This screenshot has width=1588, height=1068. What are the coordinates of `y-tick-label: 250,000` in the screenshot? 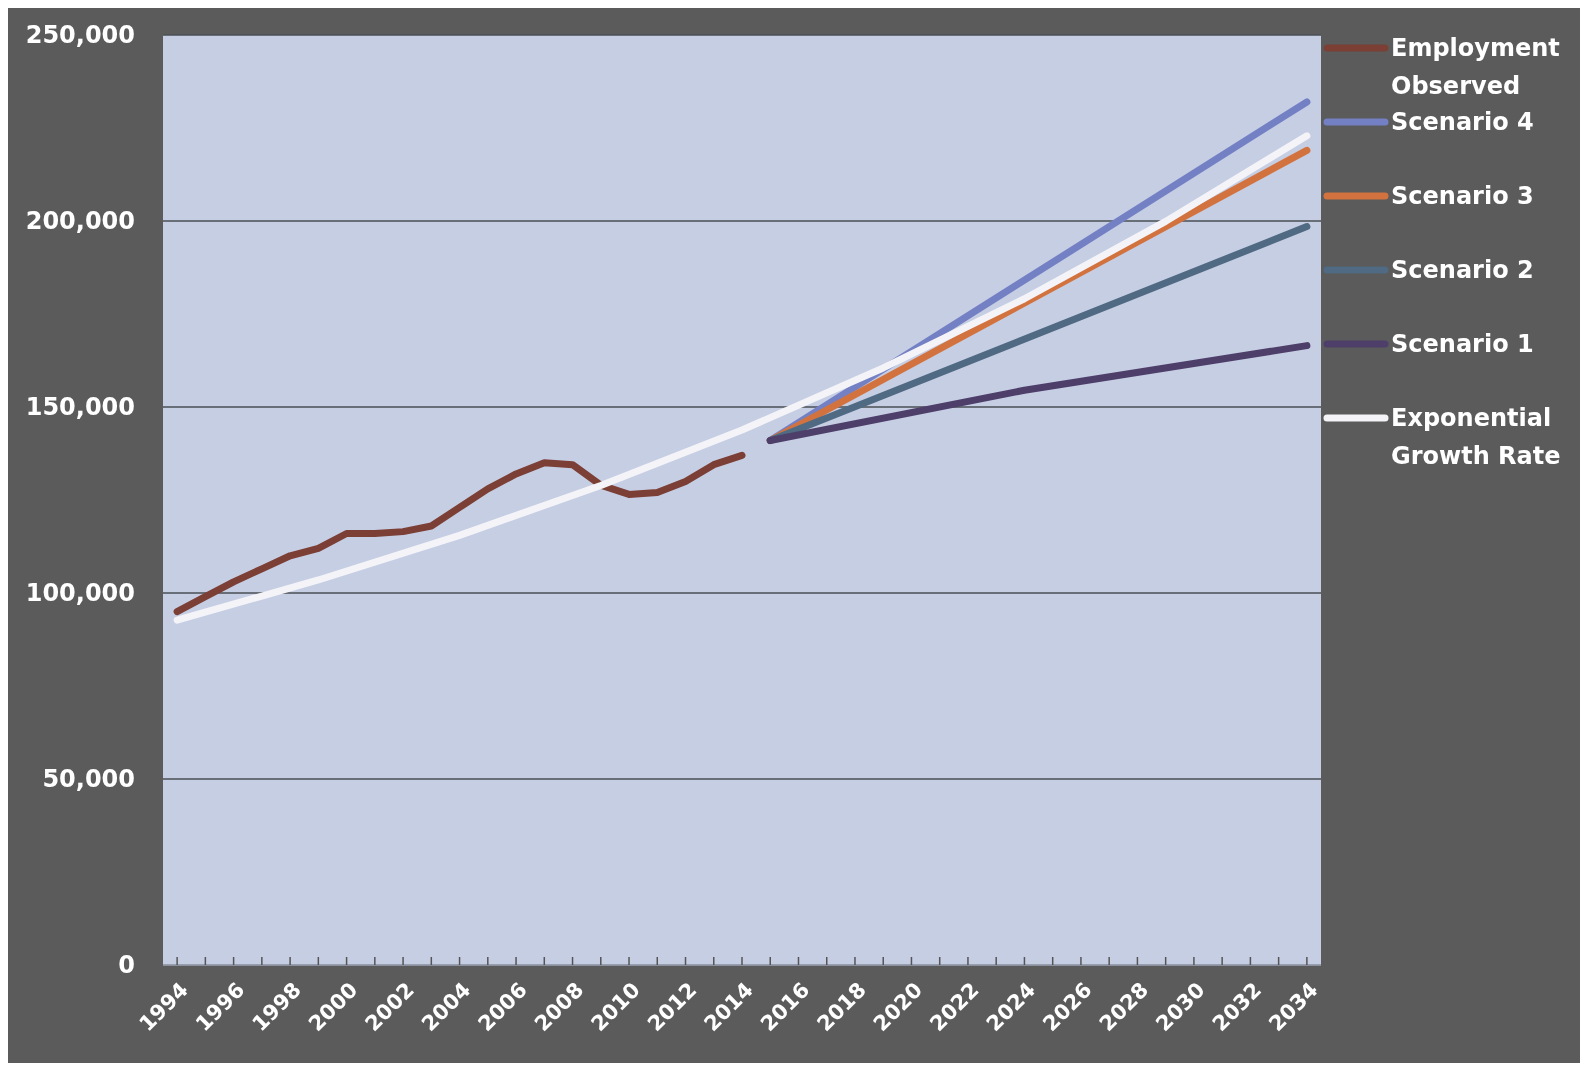 It's located at (80, 35).